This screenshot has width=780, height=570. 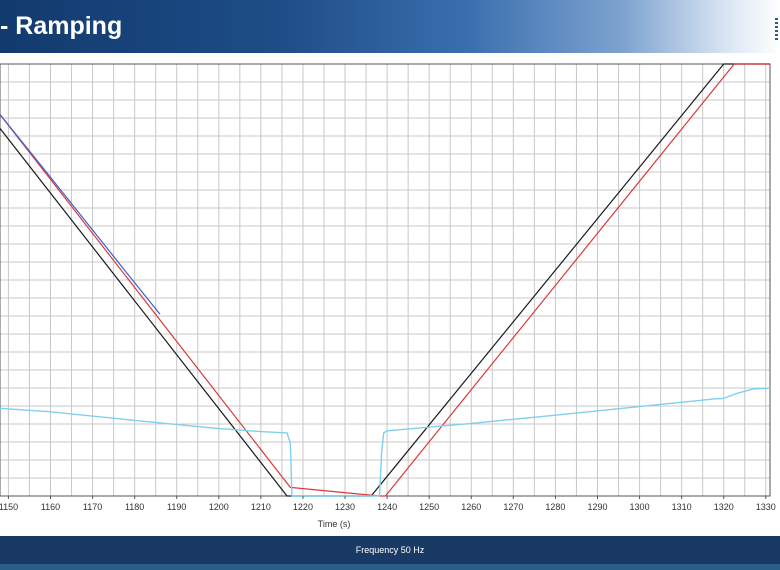 What do you see at coordinates (134, 507) in the screenshot?
I see `x-tick-label: 1180` at bounding box center [134, 507].